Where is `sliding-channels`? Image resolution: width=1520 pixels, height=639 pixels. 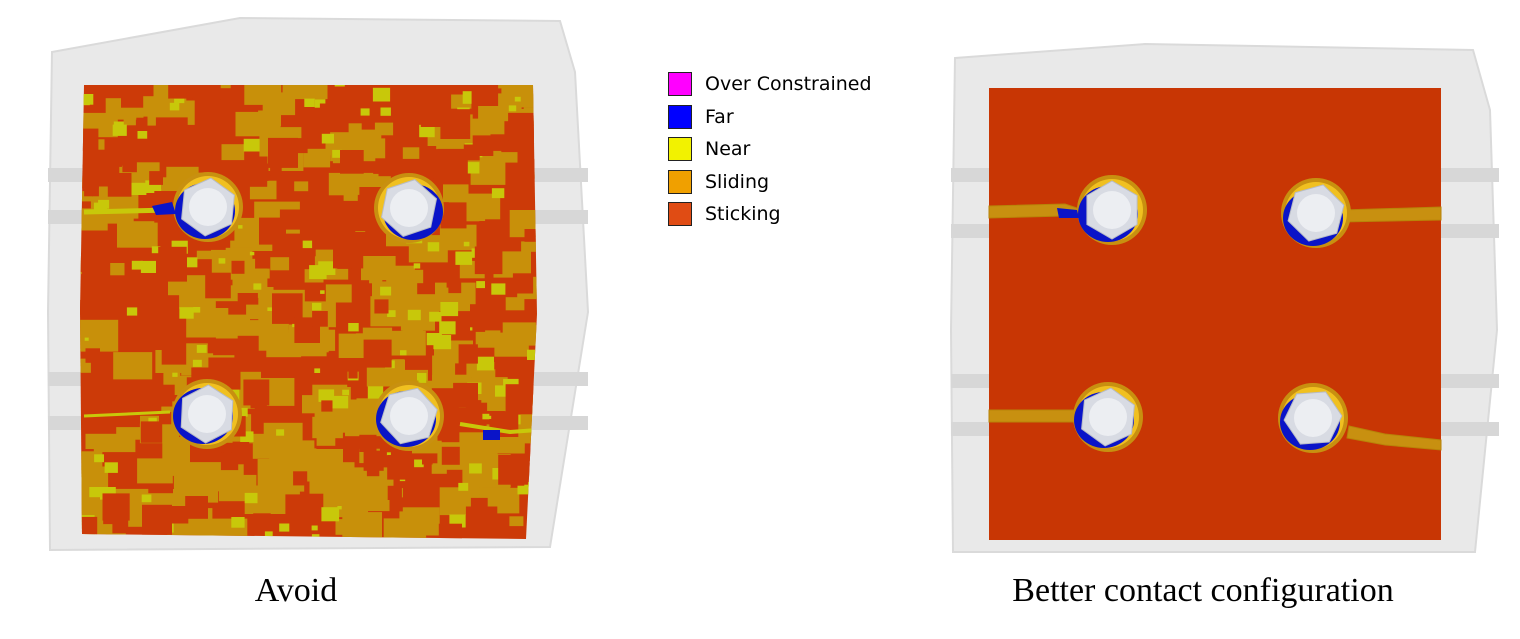 sliding-channels is located at coordinates (1215, 327).